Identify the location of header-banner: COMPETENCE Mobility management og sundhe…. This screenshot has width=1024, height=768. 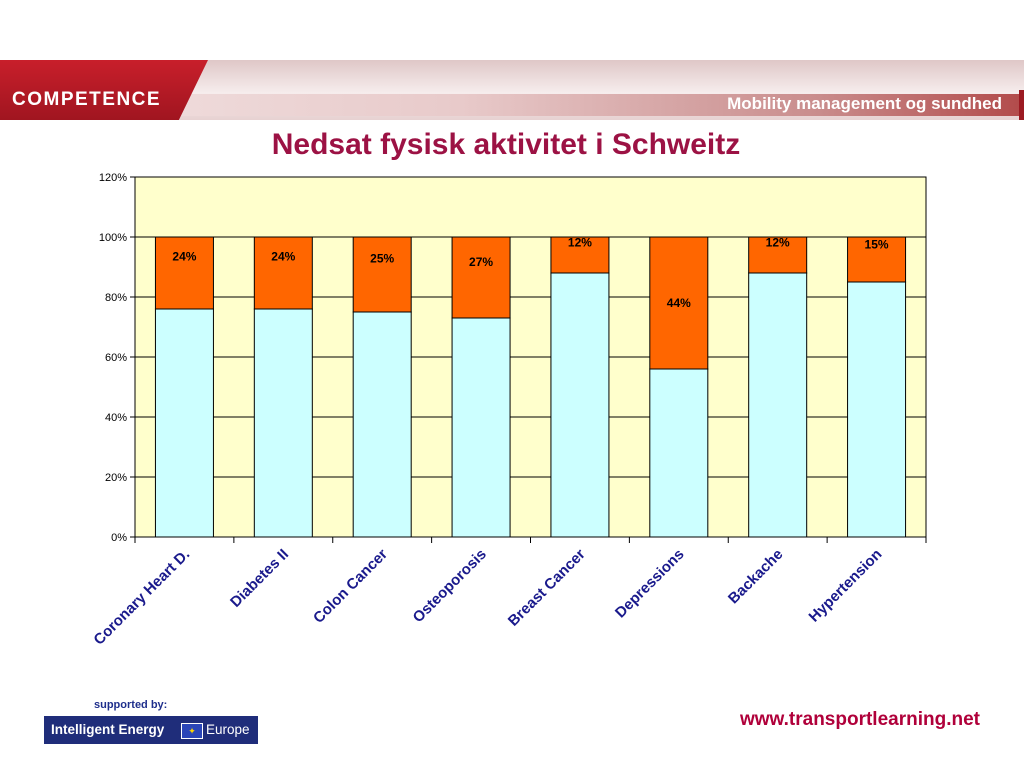
(512, 90).